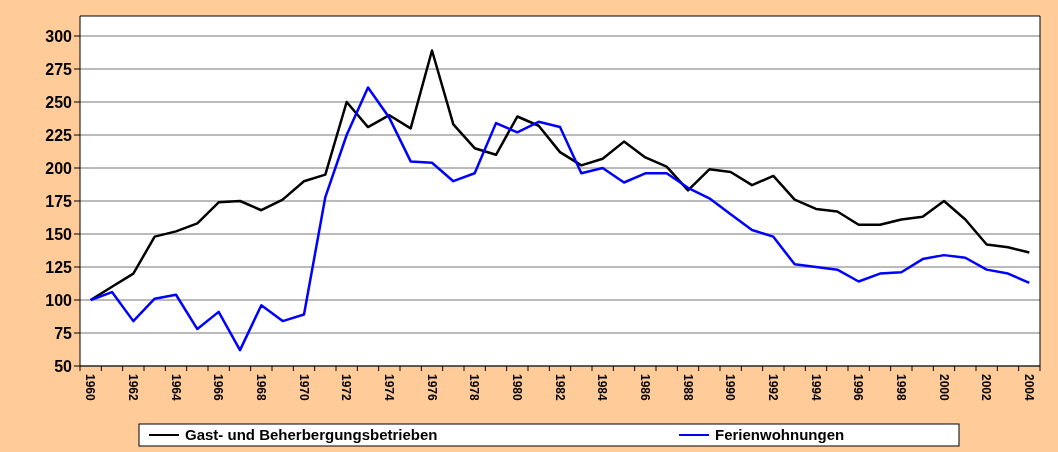  What do you see at coordinates (602, 388) in the screenshot?
I see `x-tick-label: 1984` at bounding box center [602, 388].